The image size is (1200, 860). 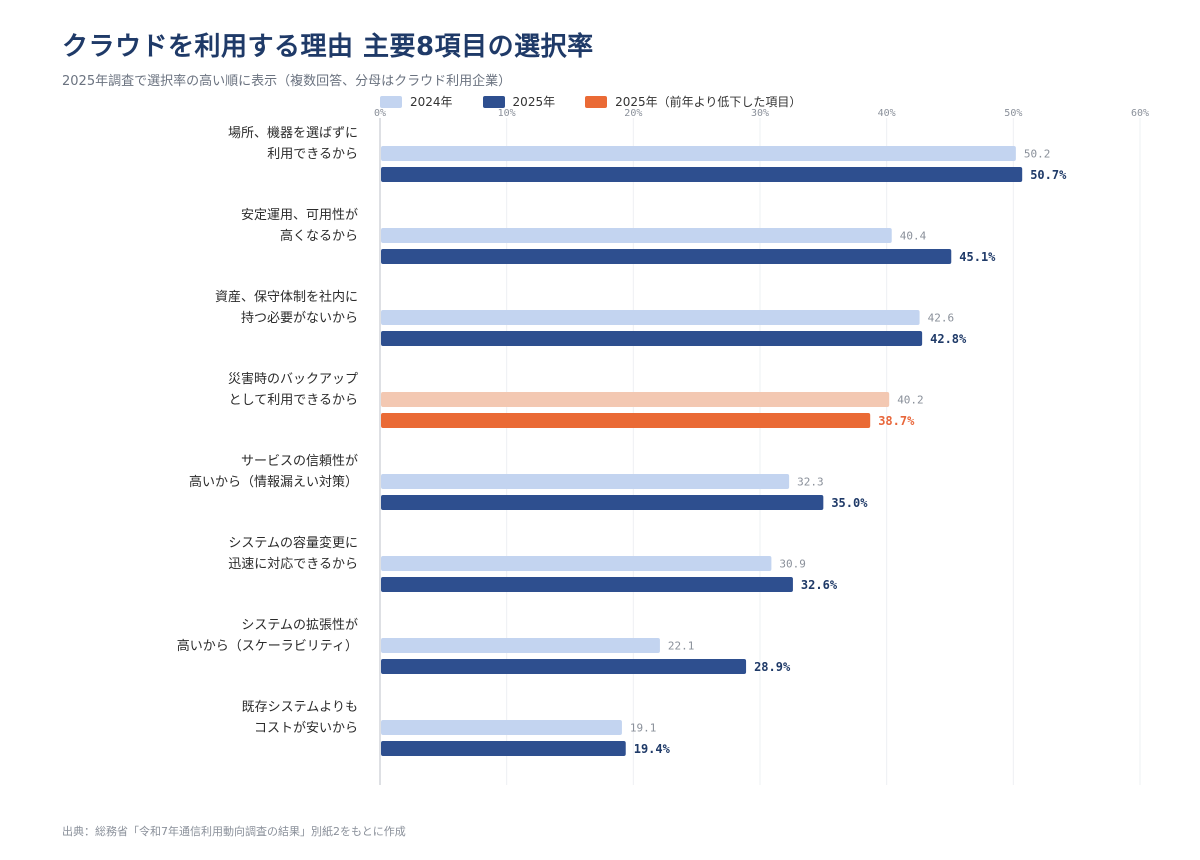 I want to click on x-tick-label: 10%, so click(x=507, y=113).